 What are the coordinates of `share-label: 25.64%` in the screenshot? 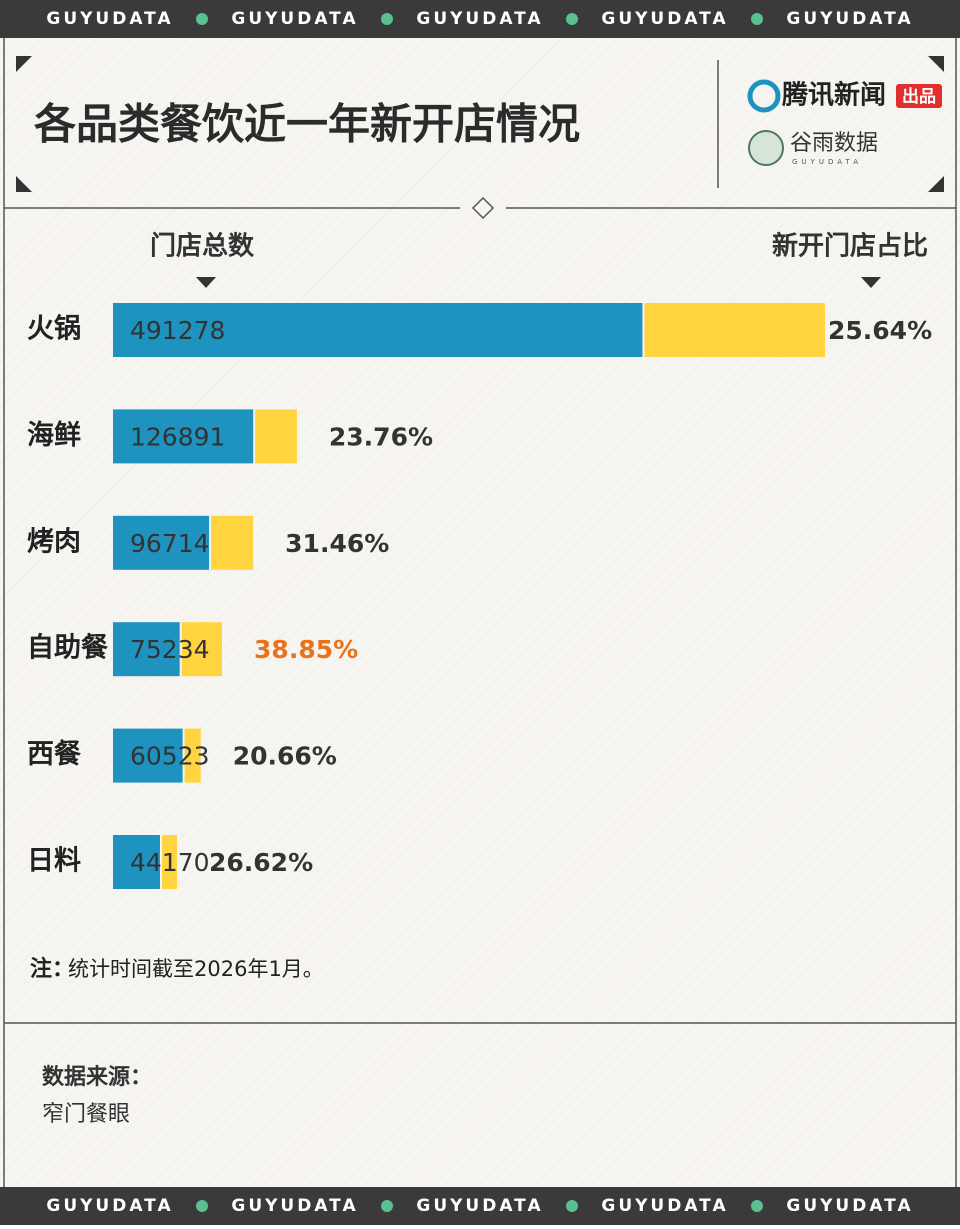 It's located at (880, 330).